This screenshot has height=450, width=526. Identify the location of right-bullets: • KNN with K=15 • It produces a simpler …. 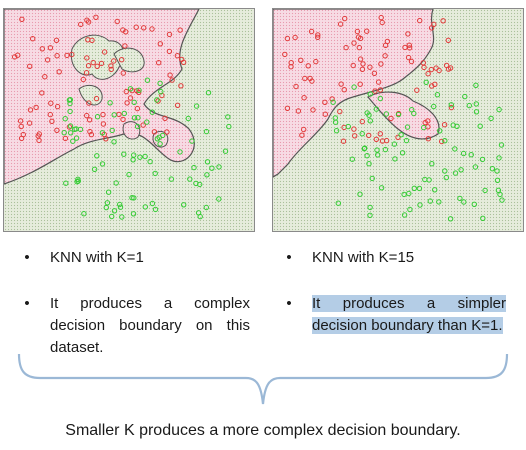
(394, 307).